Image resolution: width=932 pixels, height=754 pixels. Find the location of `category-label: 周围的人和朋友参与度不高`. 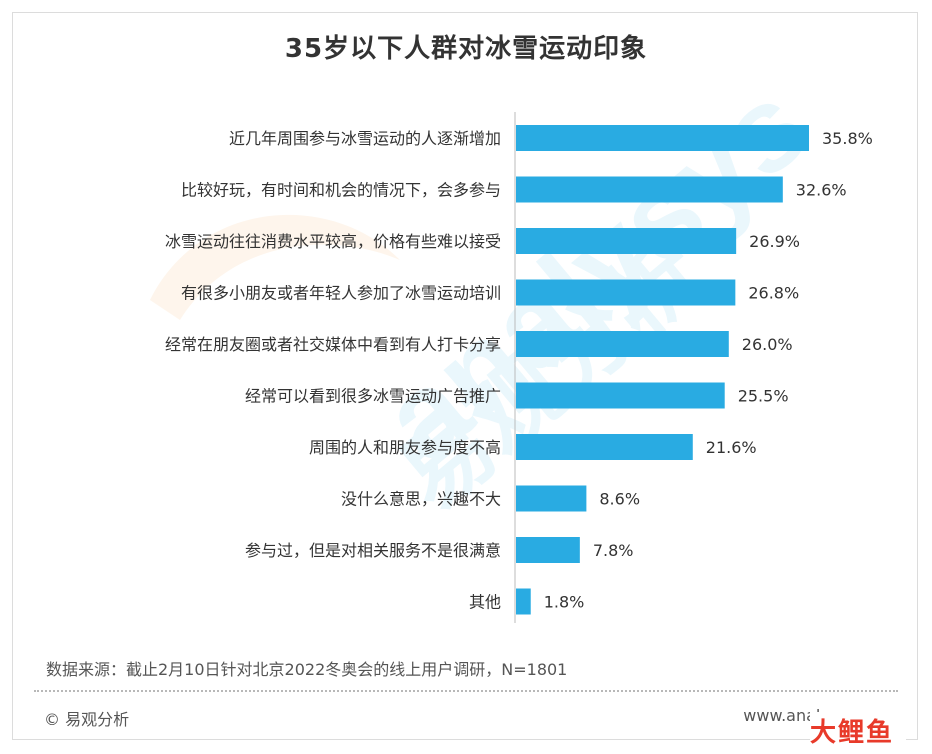

category-label: 周围的人和朋友参与度不高 is located at coordinates (405, 447).